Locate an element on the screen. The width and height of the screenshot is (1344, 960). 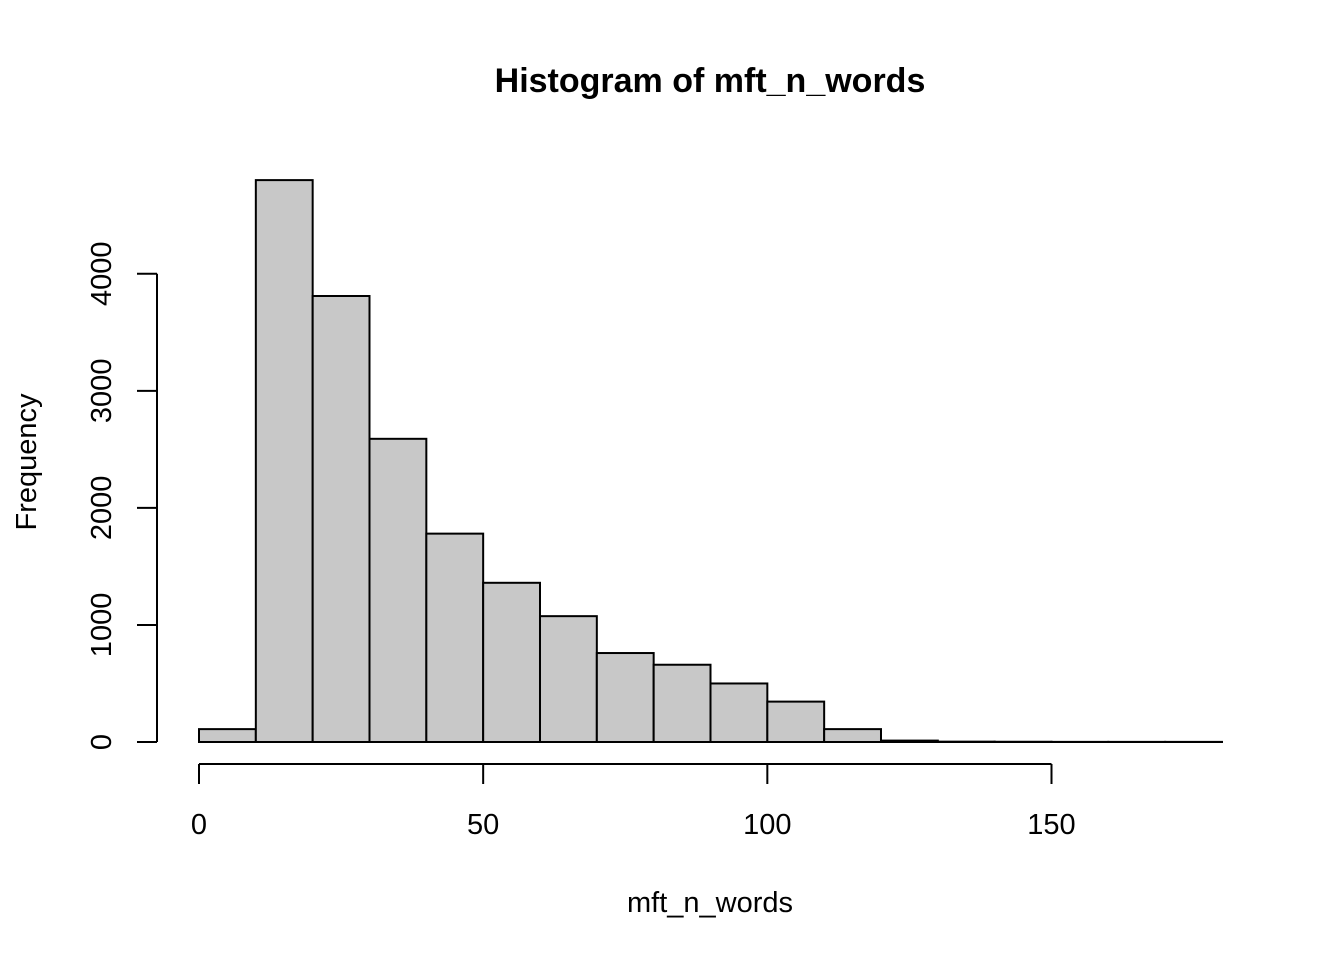
x-axis-label: mft_n_words is located at coordinates (710, 903).